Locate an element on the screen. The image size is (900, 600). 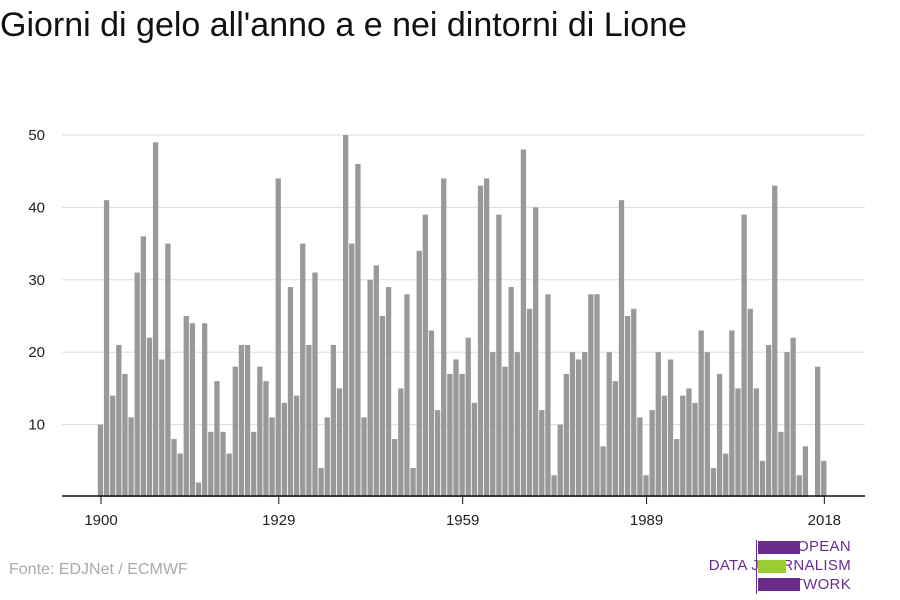
bar-1984 is located at coordinates (615, 439).